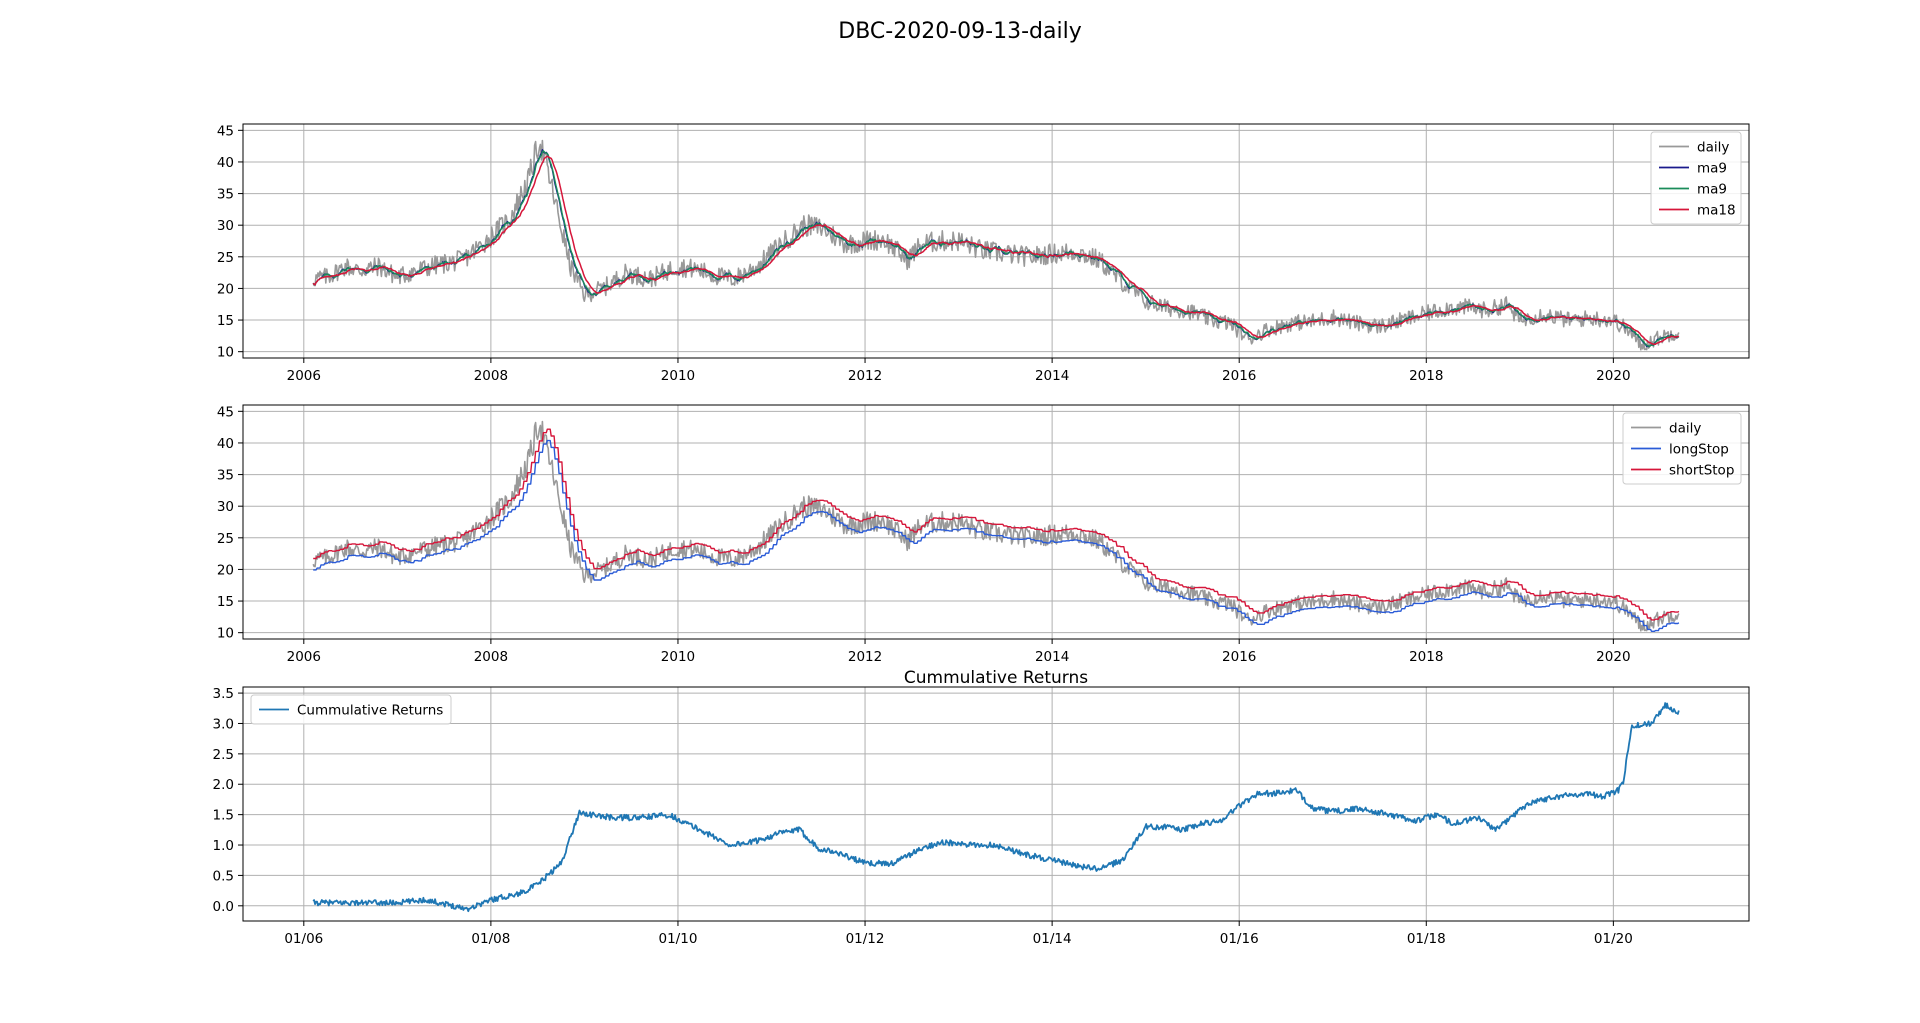 This screenshot has height=1023, width=1920. Describe the element at coordinates (996, 535) in the screenshot. I see `series-line-longstop` at that location.